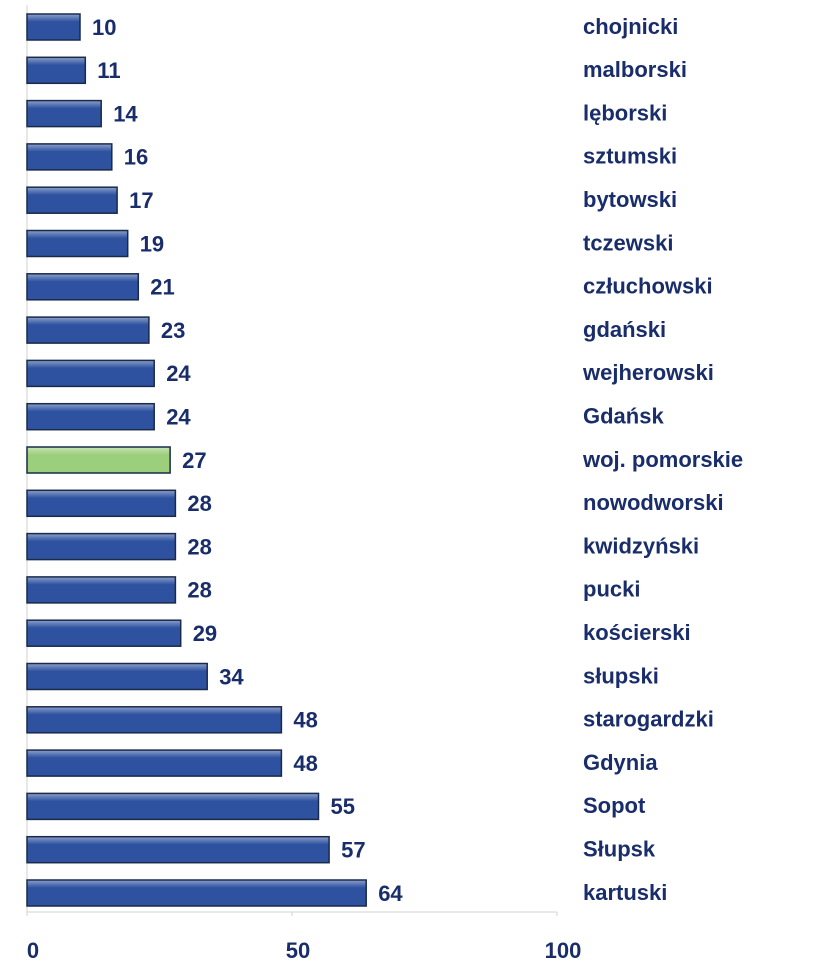 The width and height of the screenshot is (823, 967). What do you see at coordinates (205, 633) in the screenshot?
I see `value-label: 29` at bounding box center [205, 633].